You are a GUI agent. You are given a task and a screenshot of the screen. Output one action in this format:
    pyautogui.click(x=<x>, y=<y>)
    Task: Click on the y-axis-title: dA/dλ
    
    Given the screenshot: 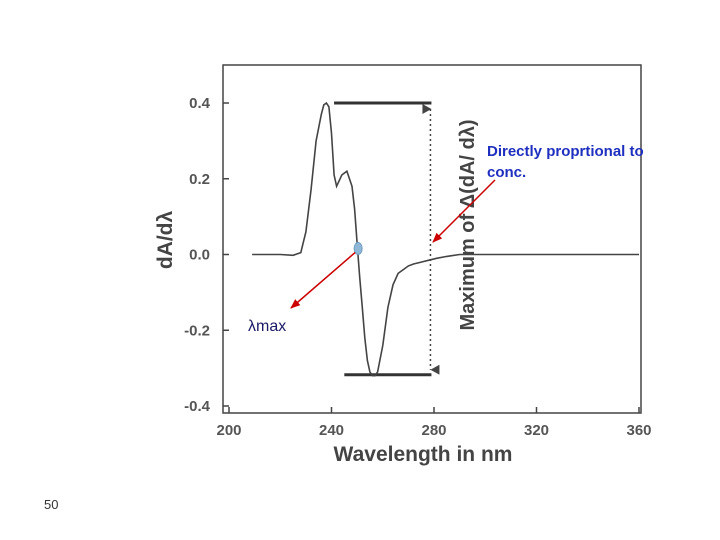 What is the action you would take?
    pyautogui.click(x=165, y=240)
    